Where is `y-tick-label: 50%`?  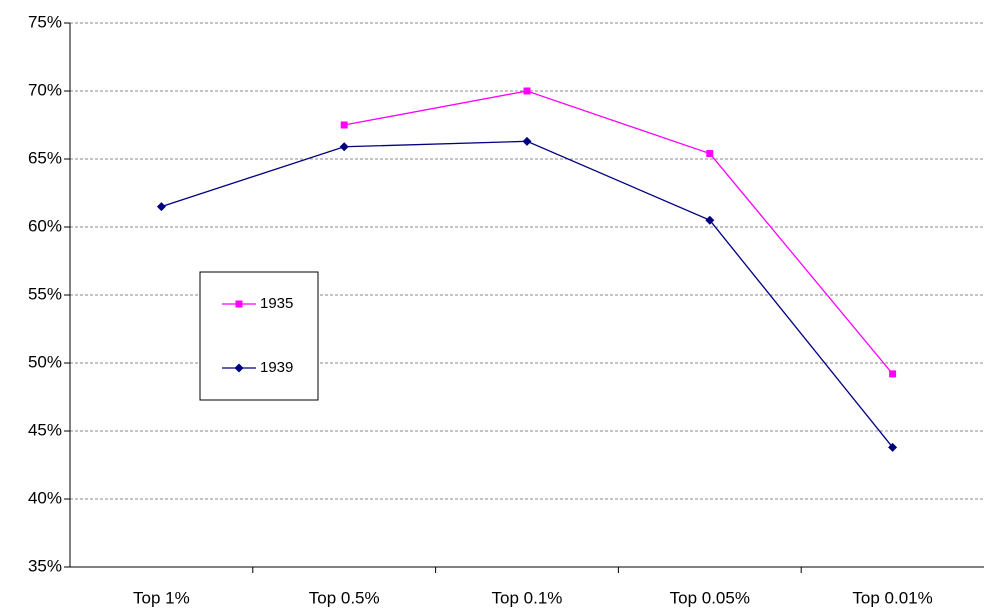
y-tick-label: 50% is located at coordinates (45, 361).